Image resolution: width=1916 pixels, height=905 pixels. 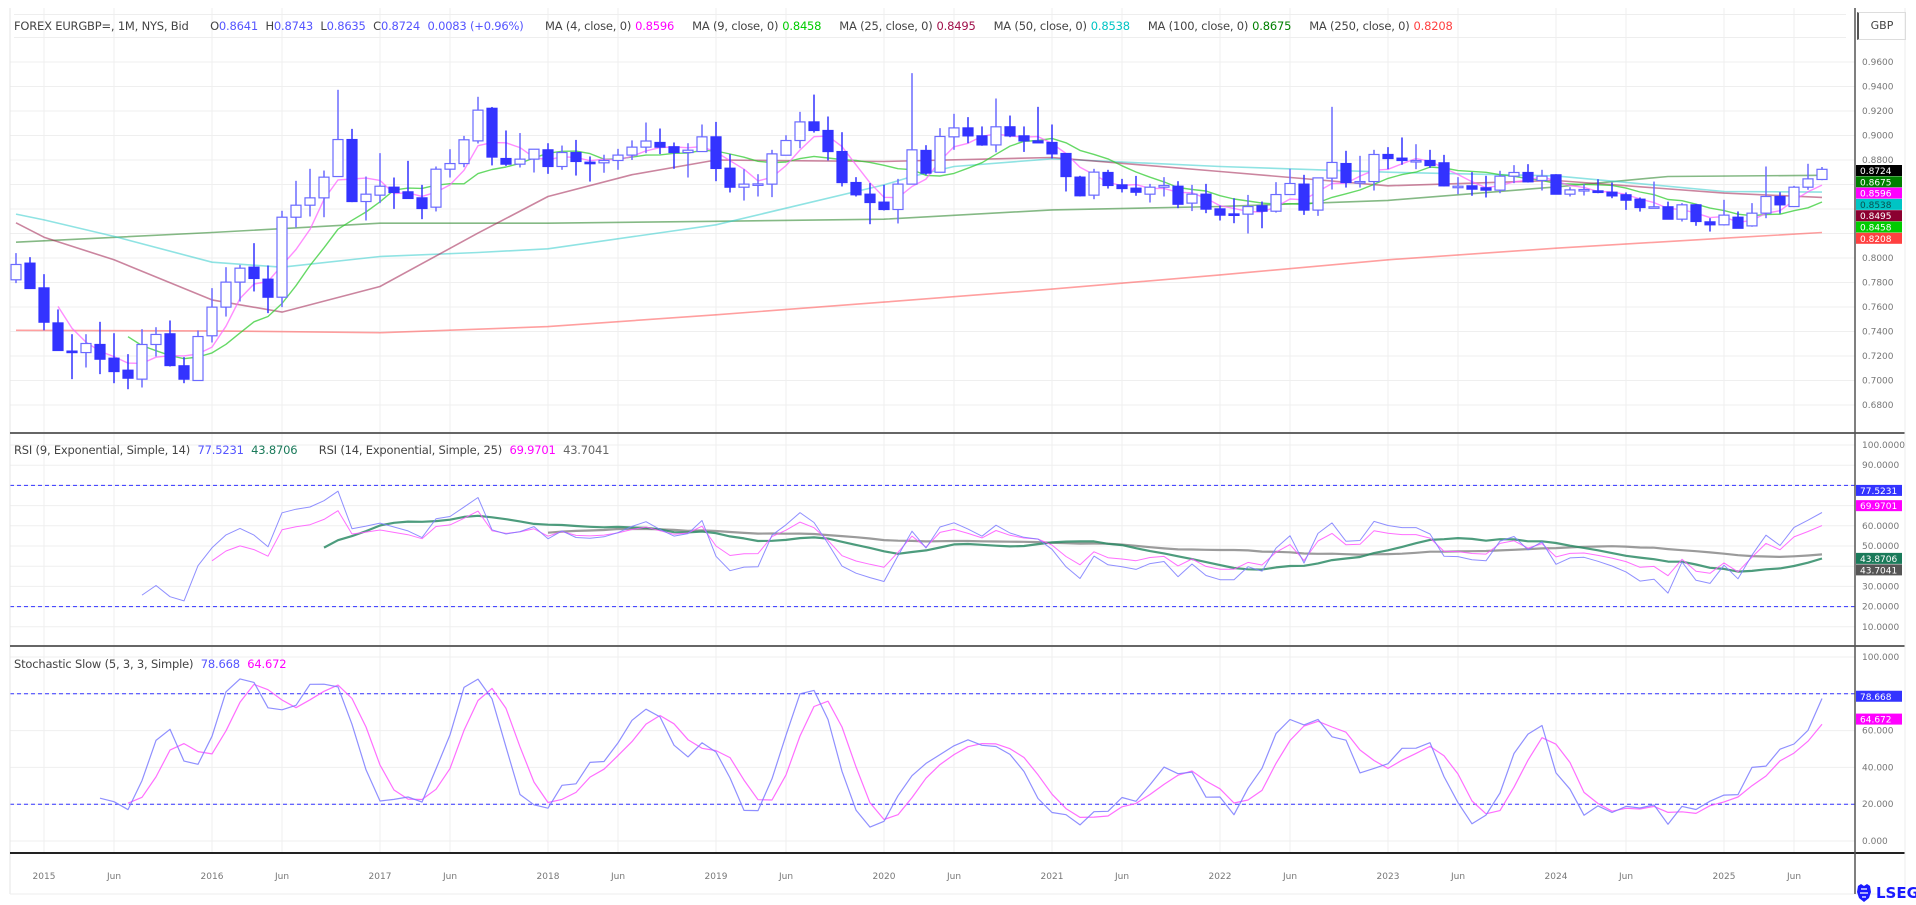 I want to click on price-tick-label: 0.9600, so click(x=1878, y=63).